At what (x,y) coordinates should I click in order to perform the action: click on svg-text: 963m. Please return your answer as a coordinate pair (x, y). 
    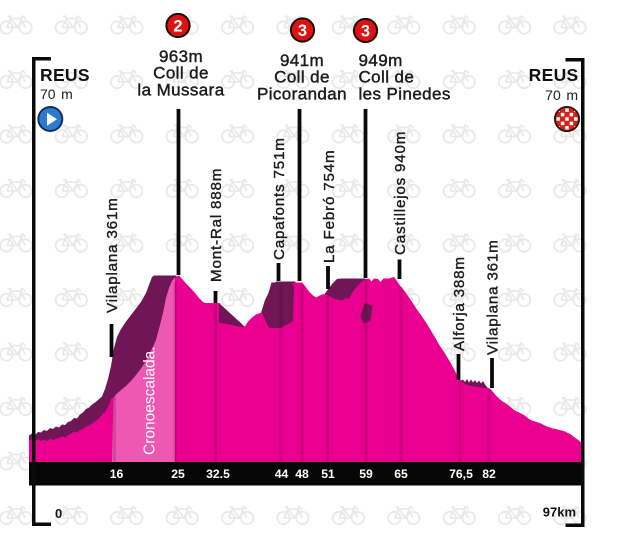
    Looking at the image, I should click on (181, 56).